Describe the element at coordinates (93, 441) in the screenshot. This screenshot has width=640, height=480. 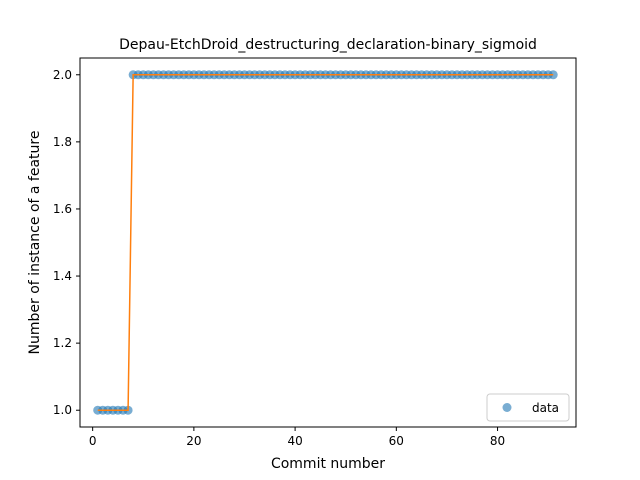
I see `x-tick-label: 0` at that location.